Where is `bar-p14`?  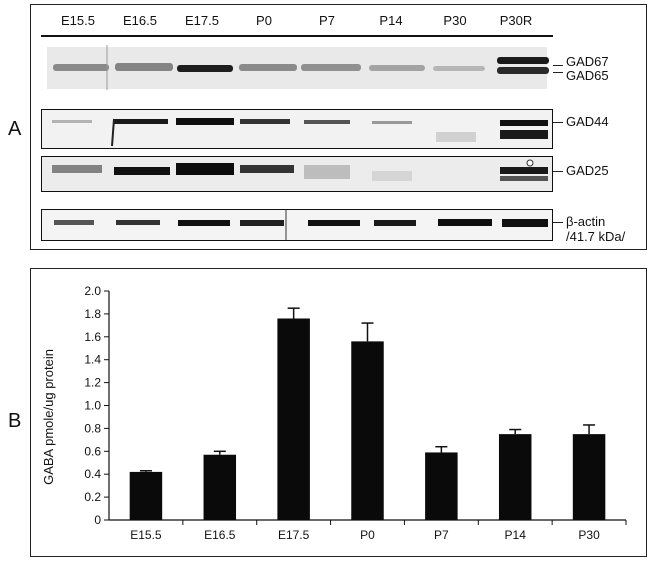
bar-p14 is located at coordinates (515, 477).